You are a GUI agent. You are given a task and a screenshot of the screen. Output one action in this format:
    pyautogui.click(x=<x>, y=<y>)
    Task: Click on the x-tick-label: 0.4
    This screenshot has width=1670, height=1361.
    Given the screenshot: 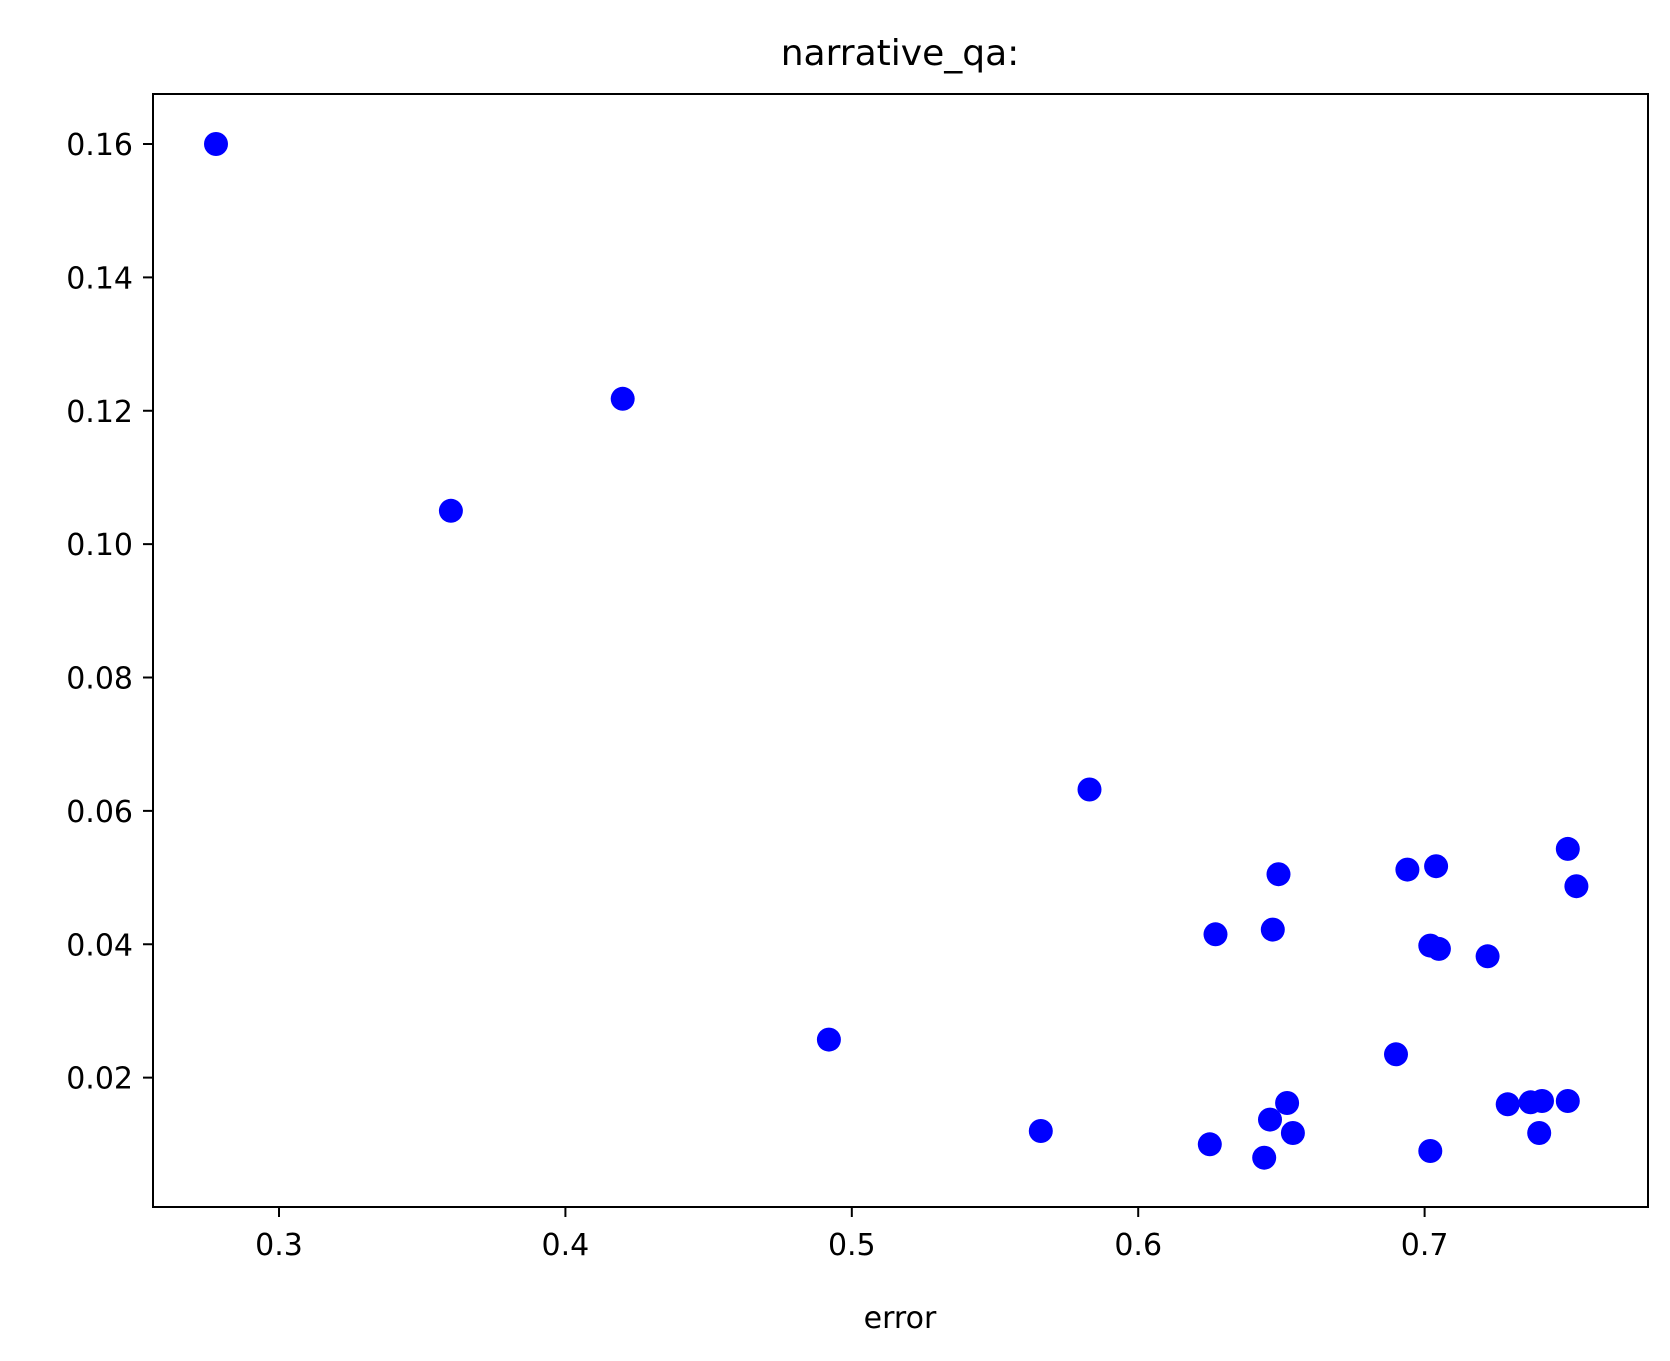 What is the action you would take?
    pyautogui.click(x=566, y=1245)
    